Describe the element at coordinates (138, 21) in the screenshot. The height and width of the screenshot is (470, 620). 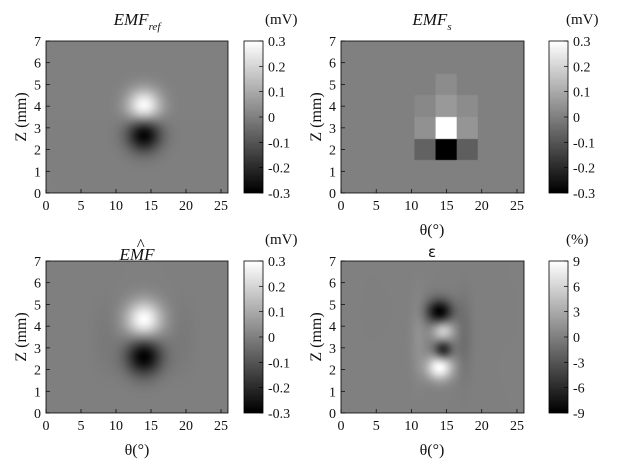
I see `panel-title: EMFref` at that location.